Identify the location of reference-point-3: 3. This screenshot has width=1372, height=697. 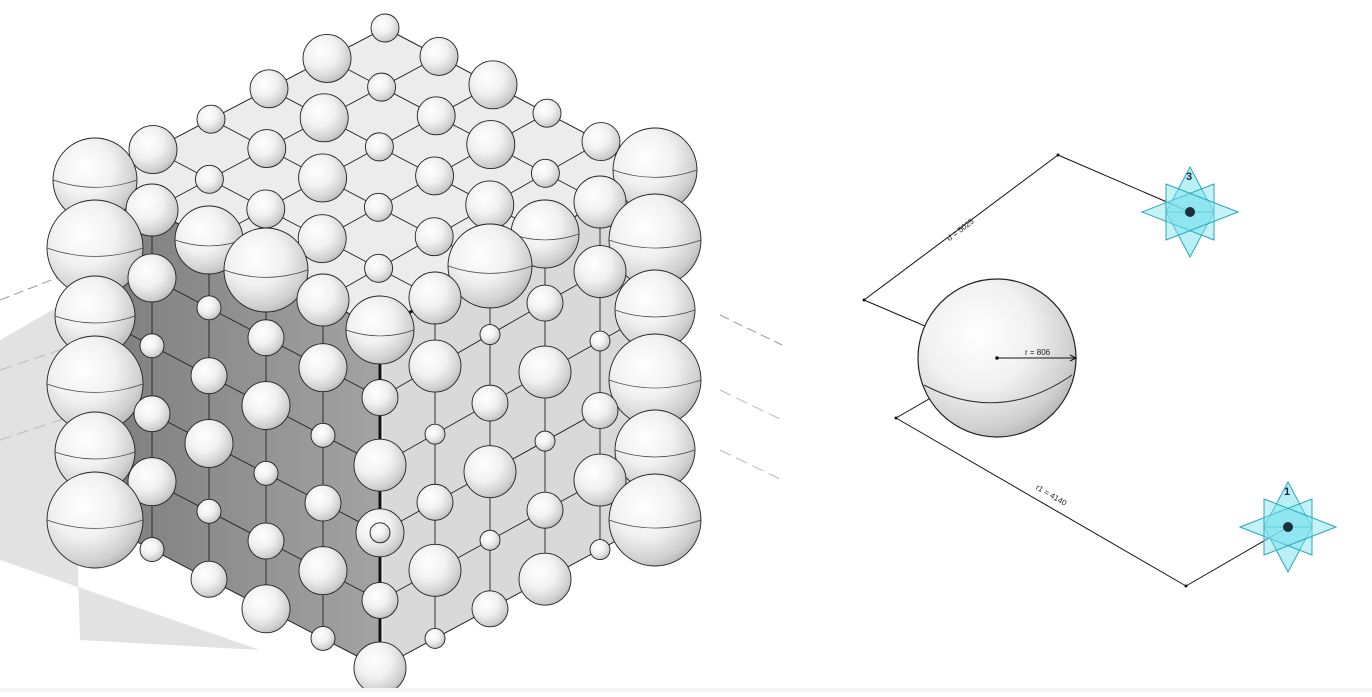
(1190, 212).